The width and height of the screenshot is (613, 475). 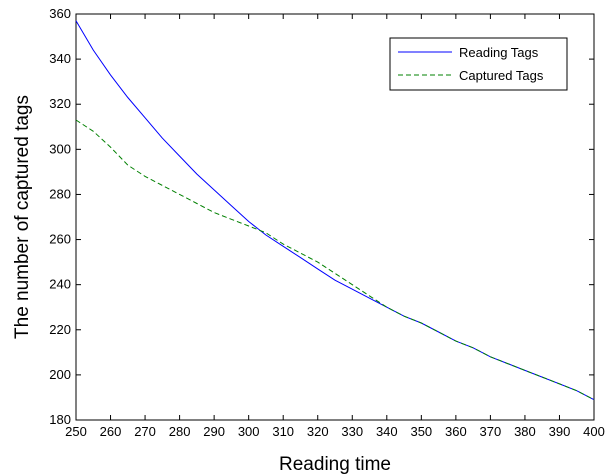 What do you see at coordinates (214, 431) in the screenshot?
I see `x-tick-label: 290` at bounding box center [214, 431].